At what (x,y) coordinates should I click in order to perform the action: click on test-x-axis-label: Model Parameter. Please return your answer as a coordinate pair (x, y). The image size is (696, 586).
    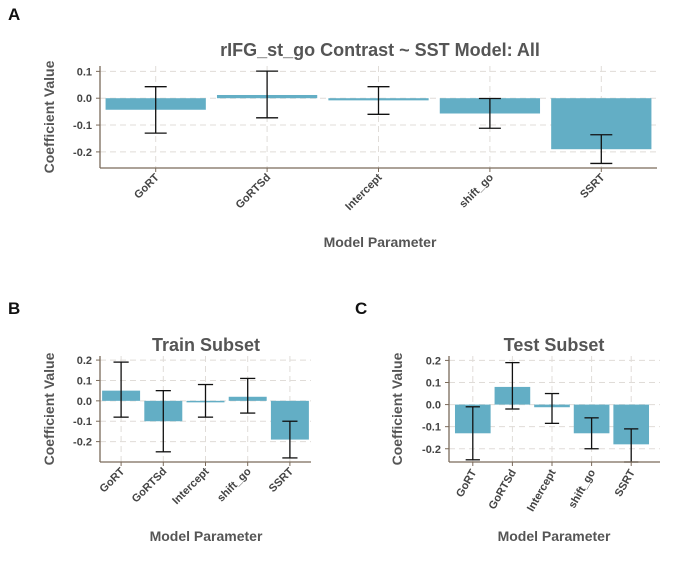
    Looking at the image, I should click on (554, 536).